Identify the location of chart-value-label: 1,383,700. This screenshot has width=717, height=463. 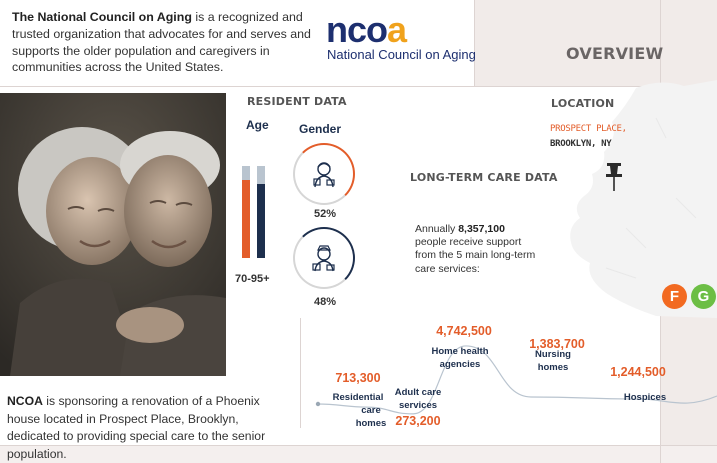
(557, 344).